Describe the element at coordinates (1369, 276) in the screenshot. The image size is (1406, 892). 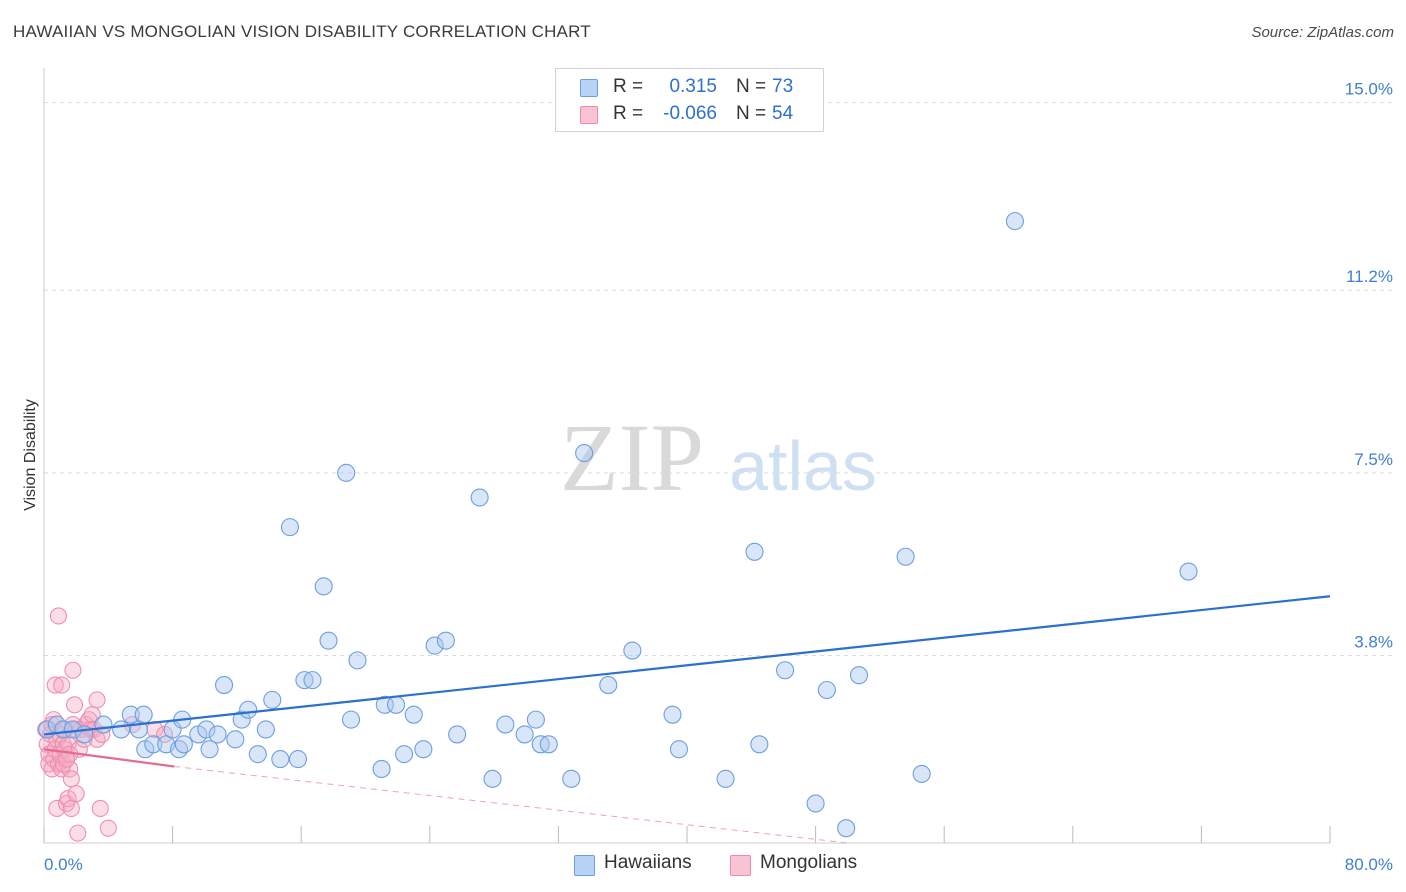
I see `y-tick-label: 11.2%` at that location.